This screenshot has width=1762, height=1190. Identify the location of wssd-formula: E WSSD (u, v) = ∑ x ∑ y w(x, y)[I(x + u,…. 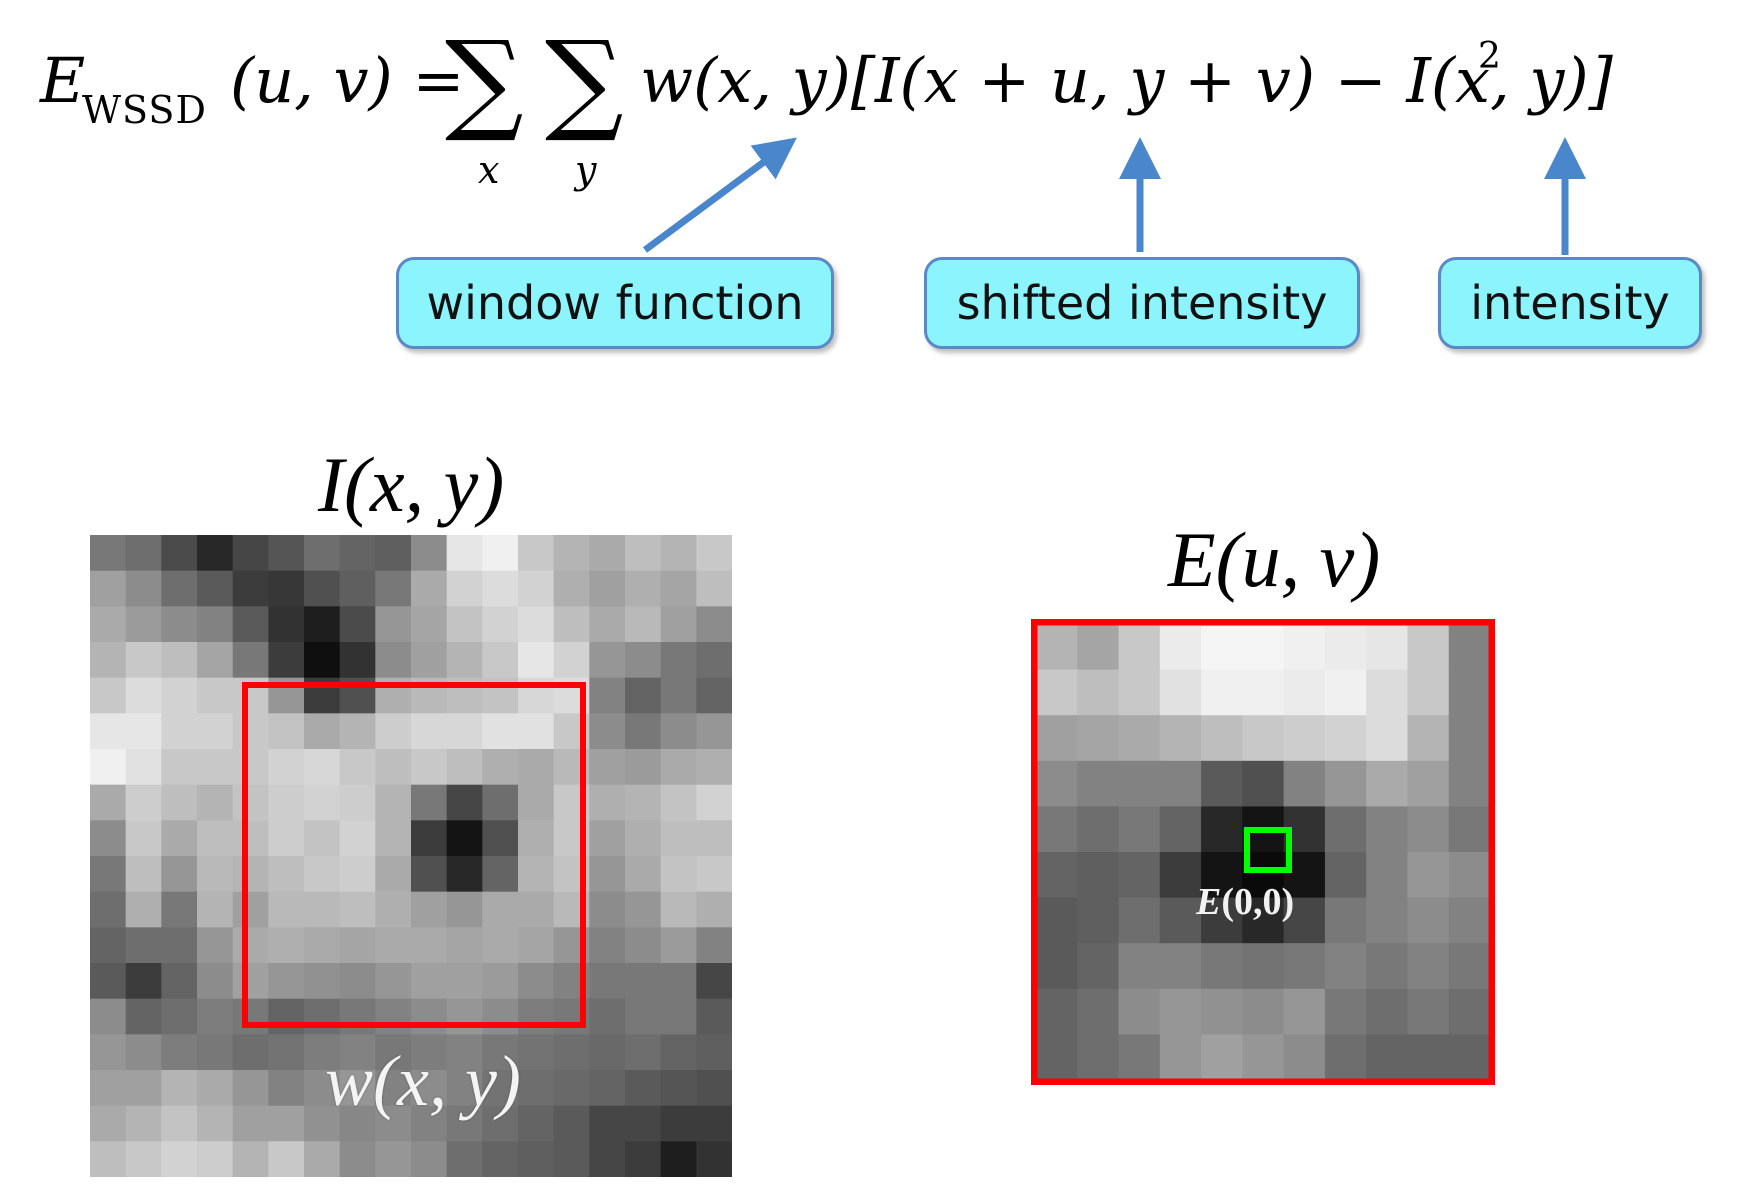
(885, 106).